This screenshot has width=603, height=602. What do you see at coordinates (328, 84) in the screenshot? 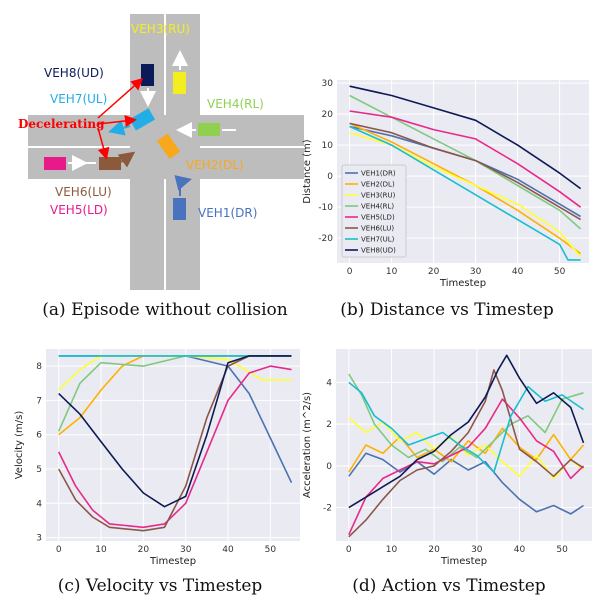
I see `y-tick-label: 30` at bounding box center [328, 84].